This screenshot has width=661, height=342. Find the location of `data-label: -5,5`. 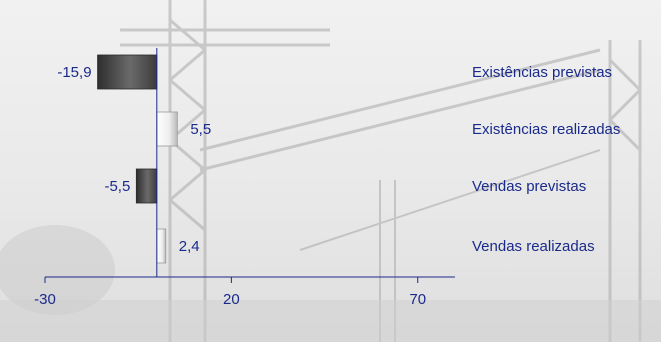

data-label: -5,5 is located at coordinates (117, 186).